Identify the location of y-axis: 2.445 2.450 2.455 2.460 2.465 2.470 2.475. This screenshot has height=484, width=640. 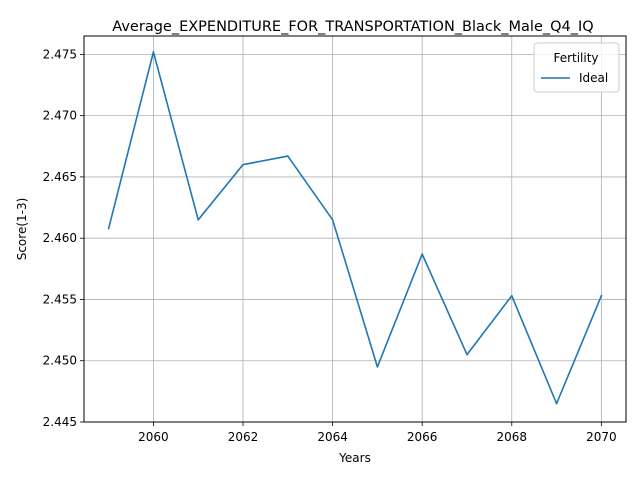
(63, 238).